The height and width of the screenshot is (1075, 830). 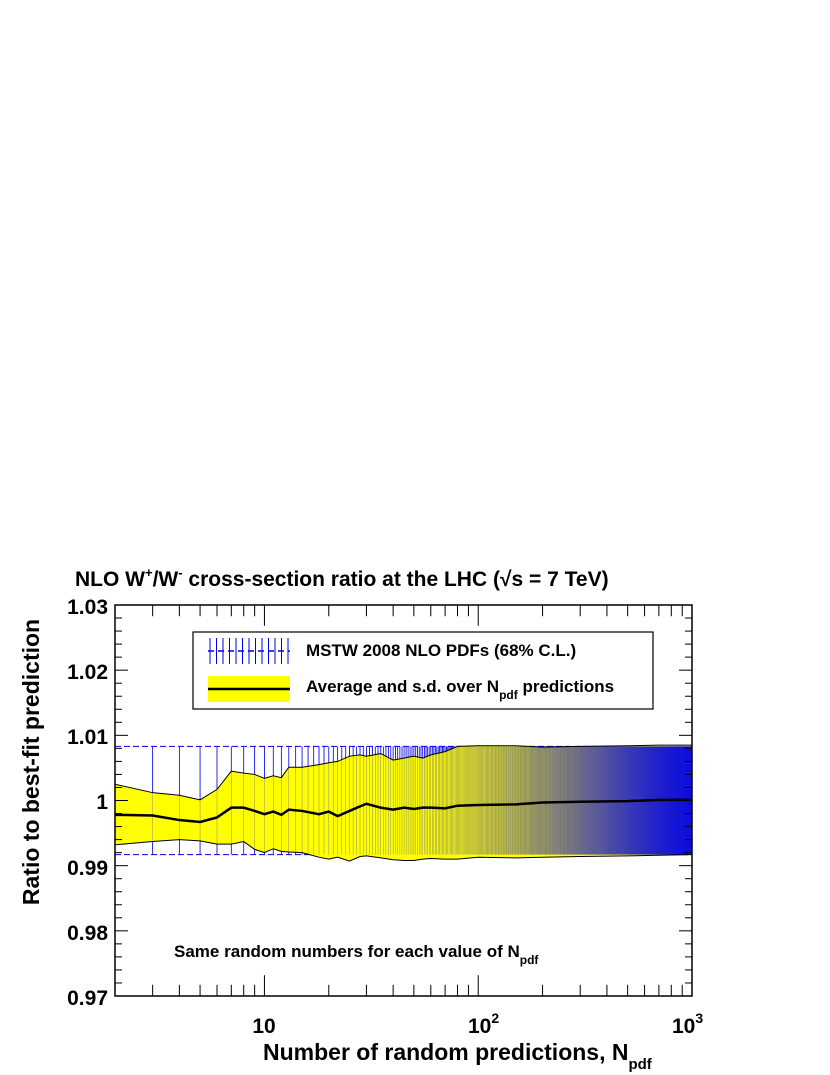 I want to click on legend-mstw-symbol, so click(x=249, y=651).